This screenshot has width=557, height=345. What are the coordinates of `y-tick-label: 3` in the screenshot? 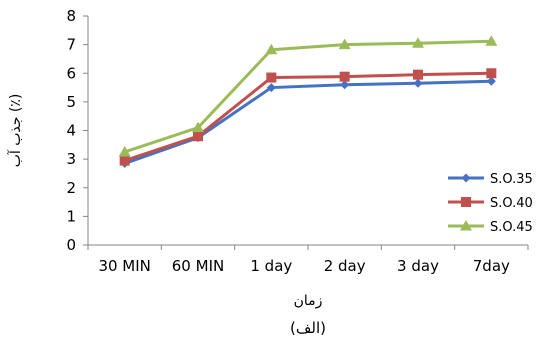 It's located at (71, 159).